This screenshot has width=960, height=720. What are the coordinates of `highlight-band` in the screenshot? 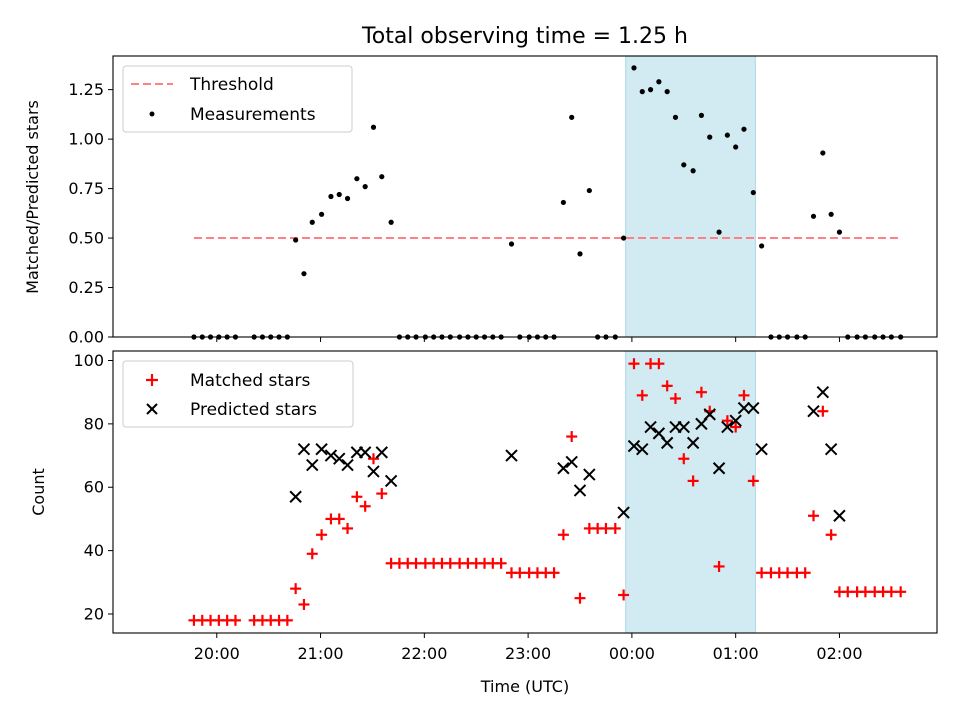 It's located at (690, 196).